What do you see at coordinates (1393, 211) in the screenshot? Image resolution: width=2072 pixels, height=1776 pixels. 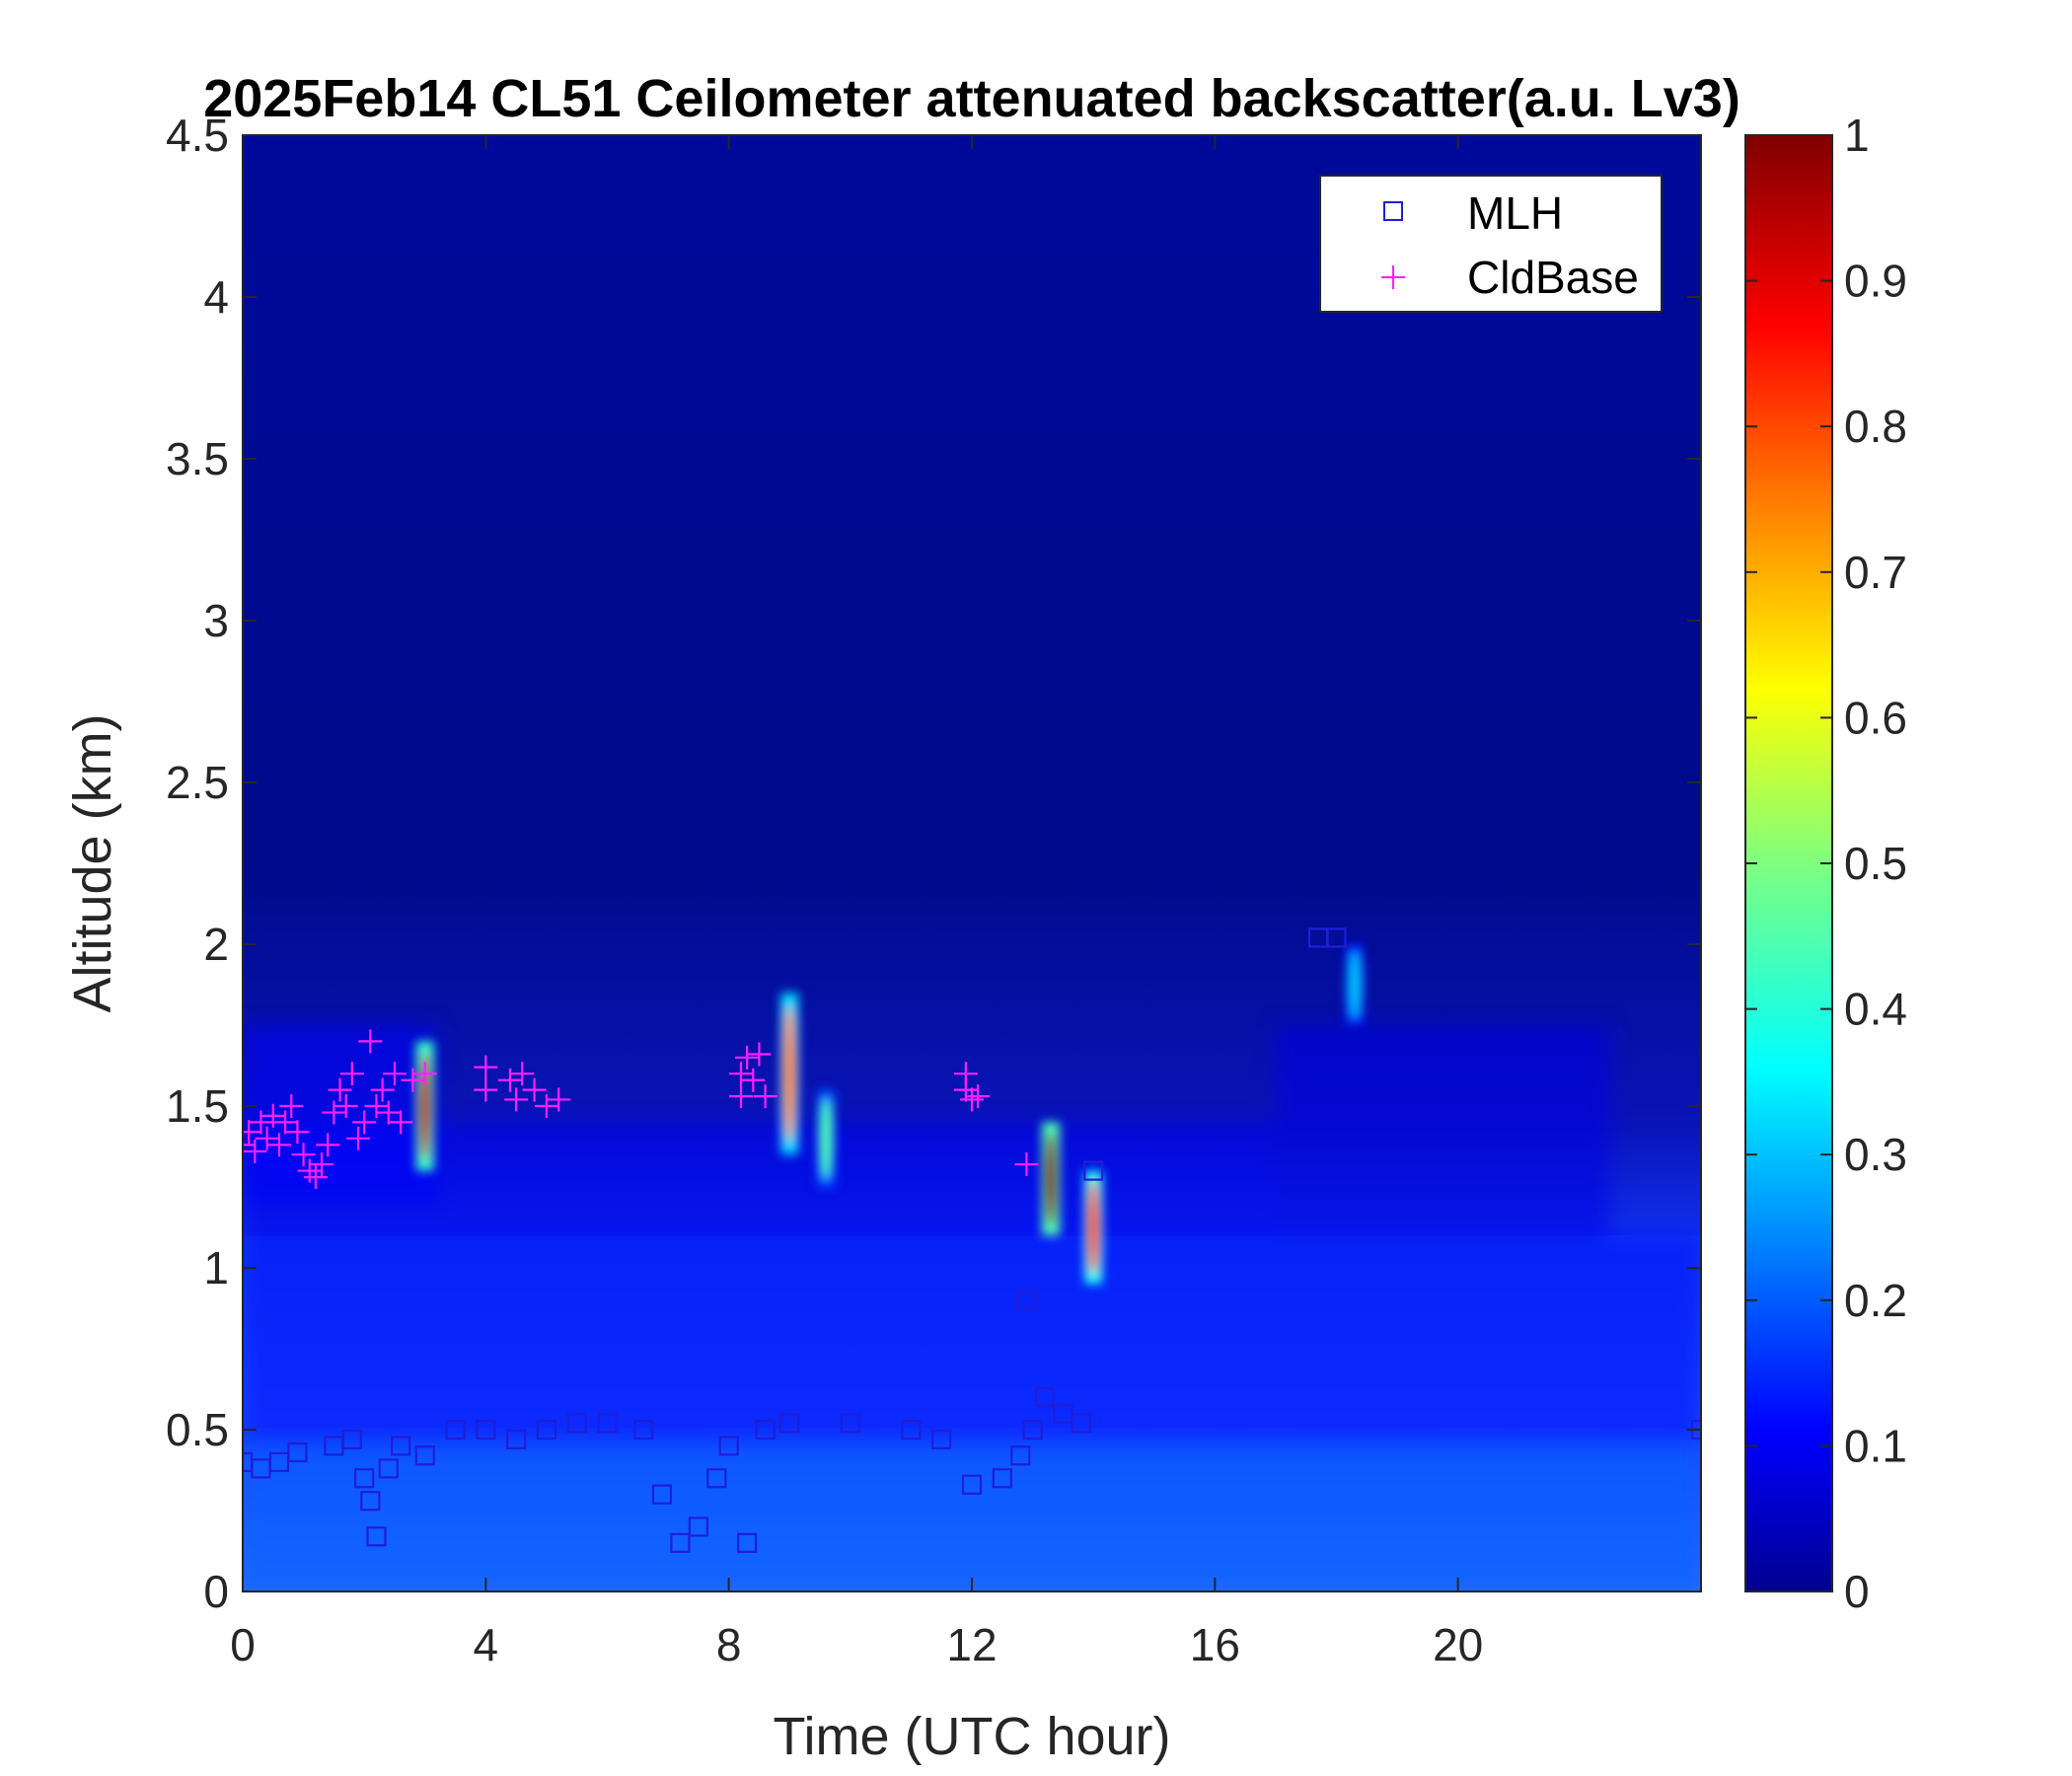 I see `legend-mlh-marker` at bounding box center [1393, 211].